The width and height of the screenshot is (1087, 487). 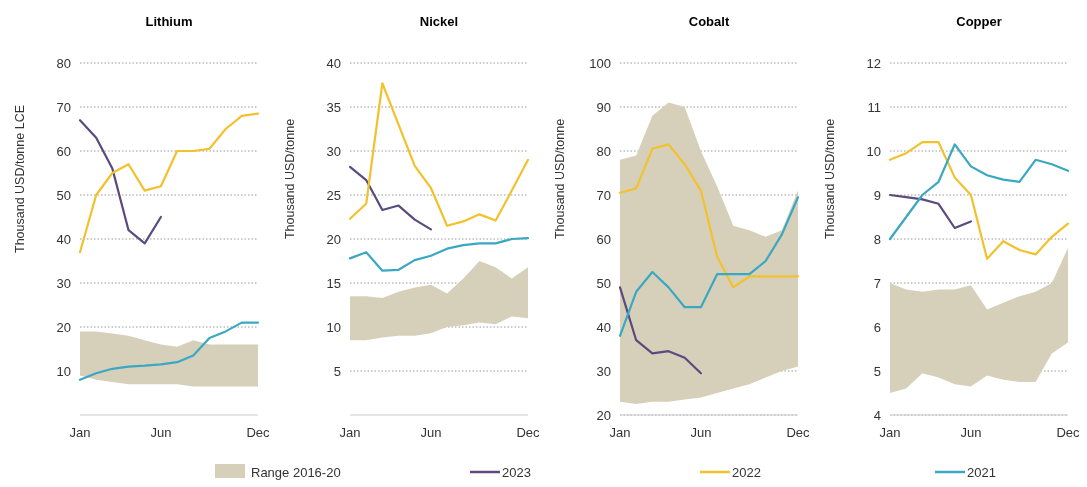 What do you see at coordinates (877, 327) in the screenshot?
I see `y-tick-label: 6` at bounding box center [877, 327].